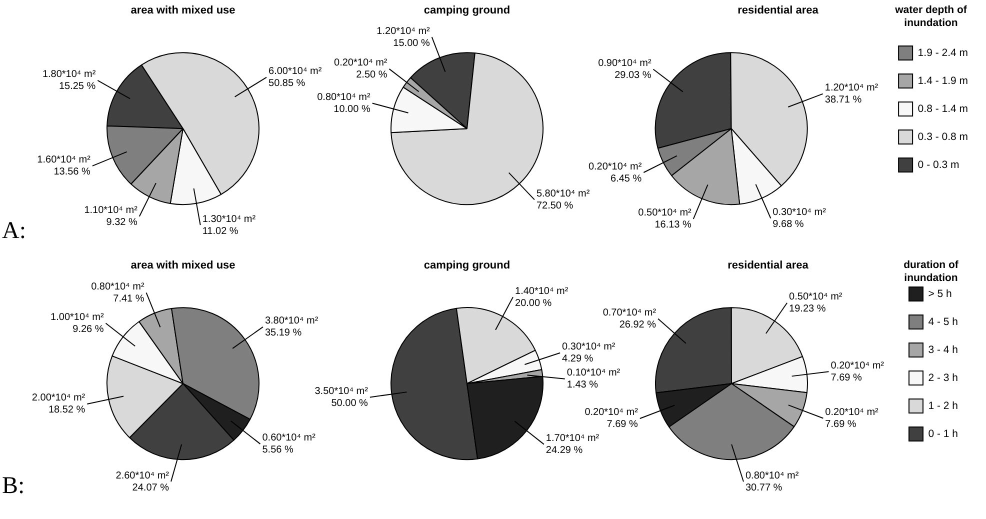 This screenshot has height=519, width=986. Describe the element at coordinates (771, 482) in the screenshot. I see `data-label: 0.80*10⁴ m² 30.77 %` at that location.